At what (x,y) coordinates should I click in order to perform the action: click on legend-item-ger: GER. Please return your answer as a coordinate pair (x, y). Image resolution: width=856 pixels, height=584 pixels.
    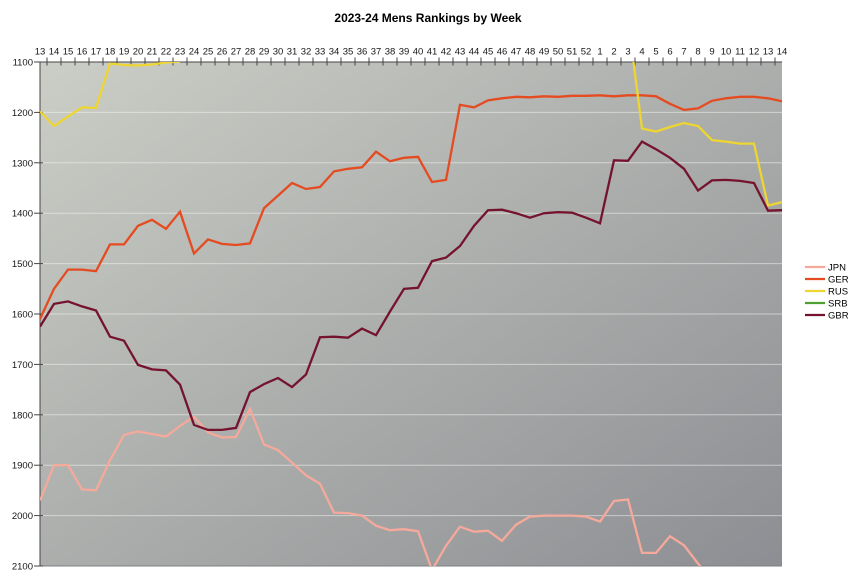
    Looking at the image, I should click on (827, 280).